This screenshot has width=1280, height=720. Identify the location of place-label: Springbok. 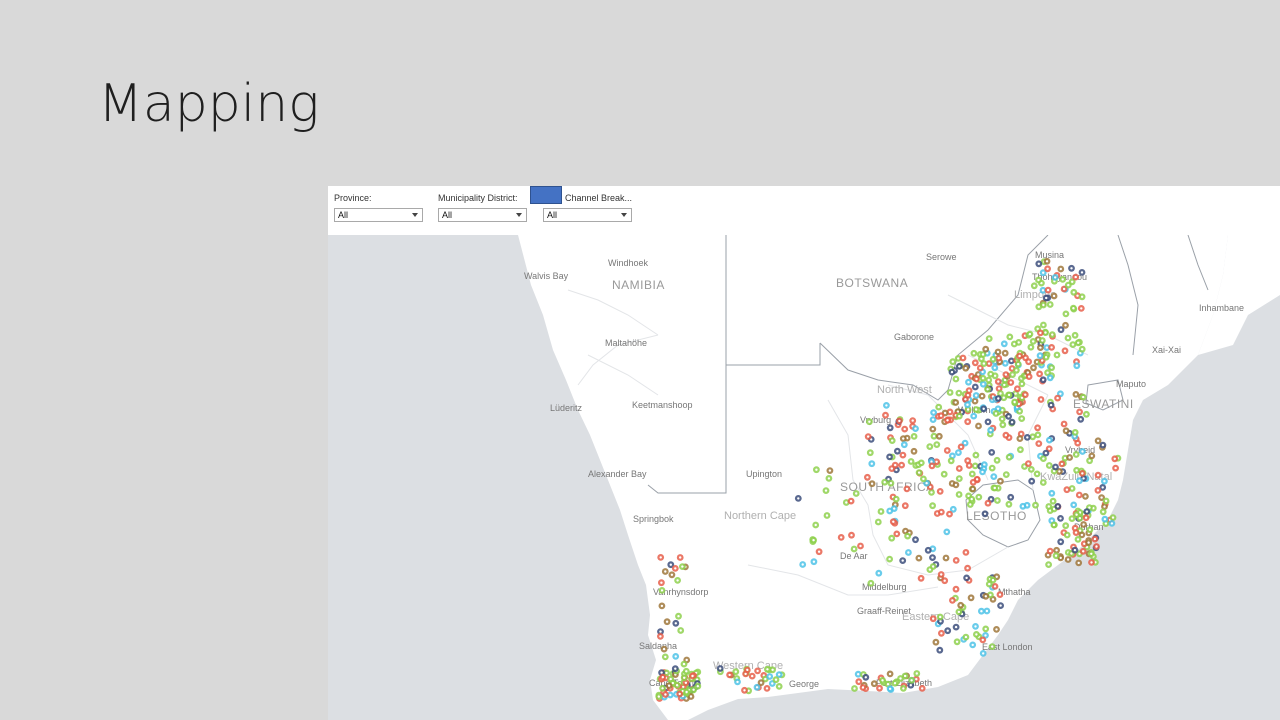
(653, 519).